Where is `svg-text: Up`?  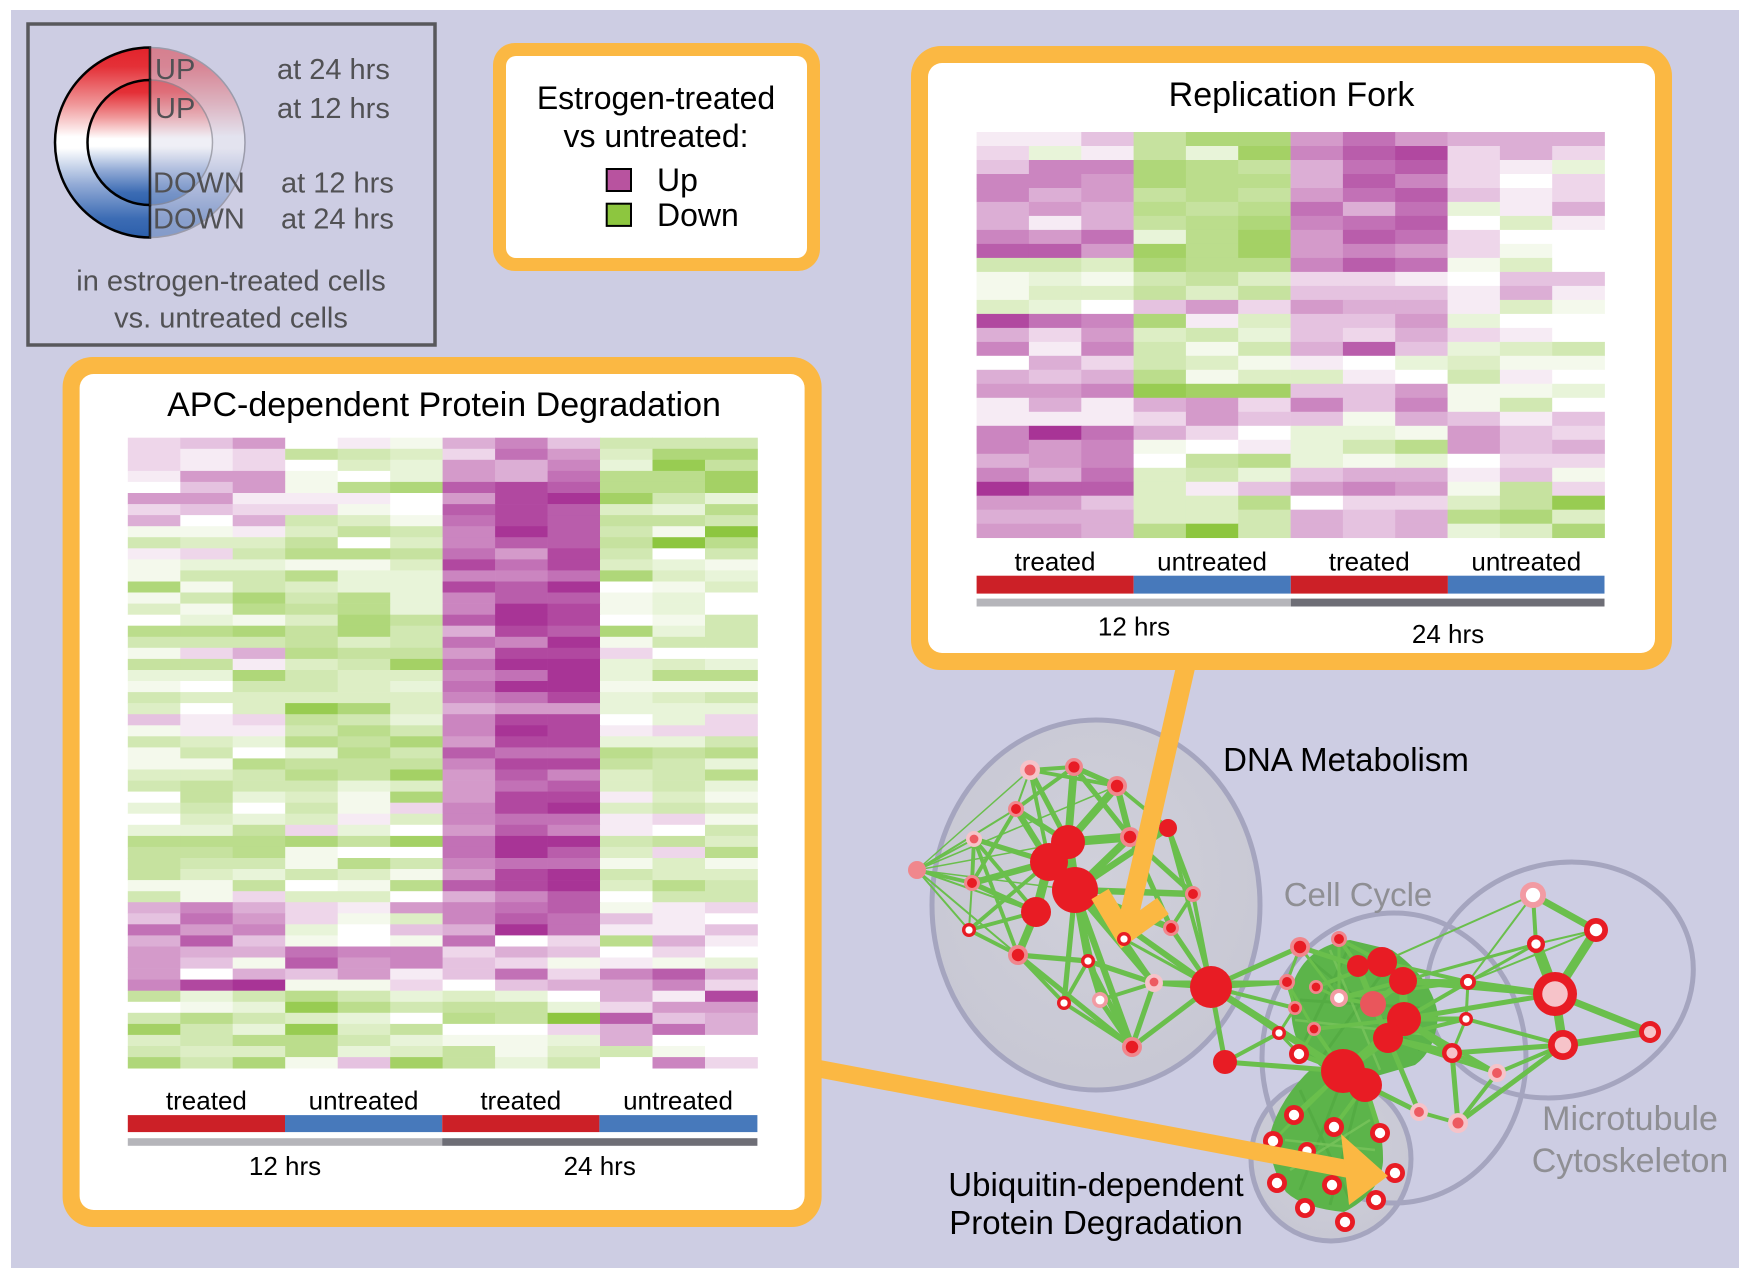 svg-text: Up is located at coordinates (677, 180).